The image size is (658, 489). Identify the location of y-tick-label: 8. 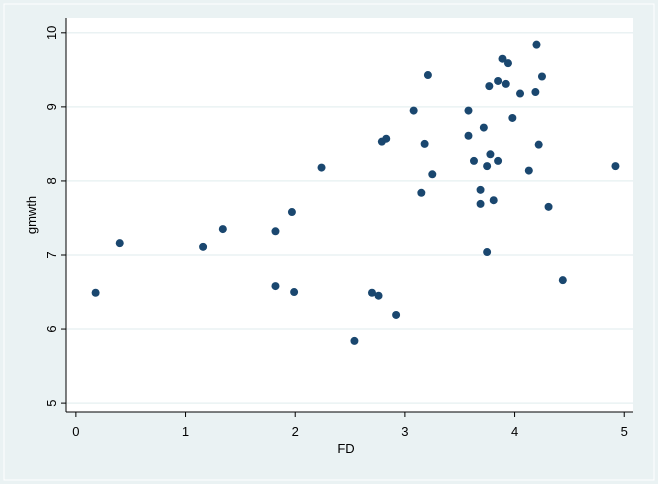
(51, 180).